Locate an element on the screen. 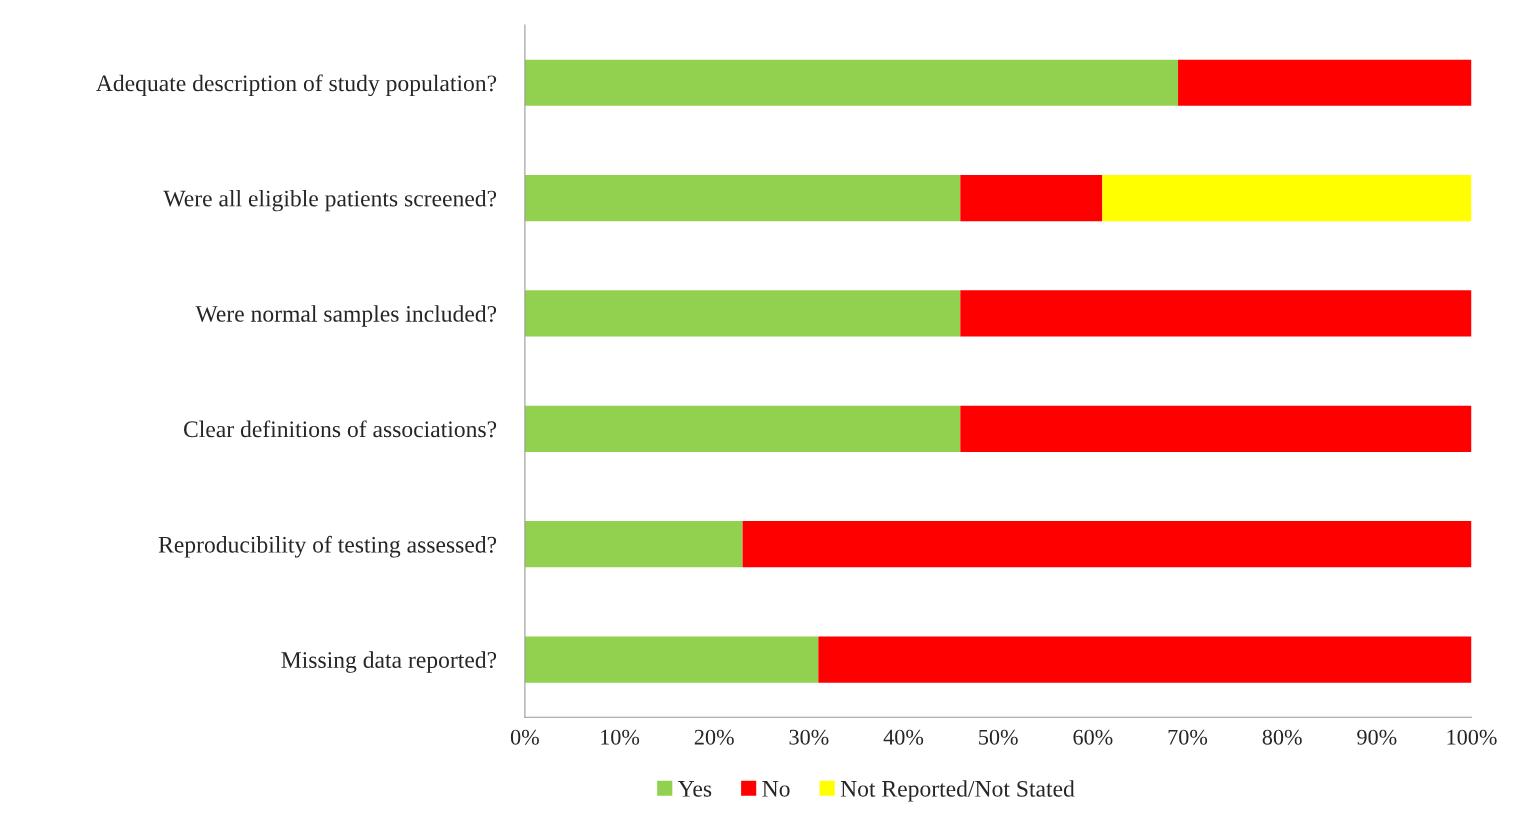  x-tick-label: 0% is located at coordinates (524, 737).